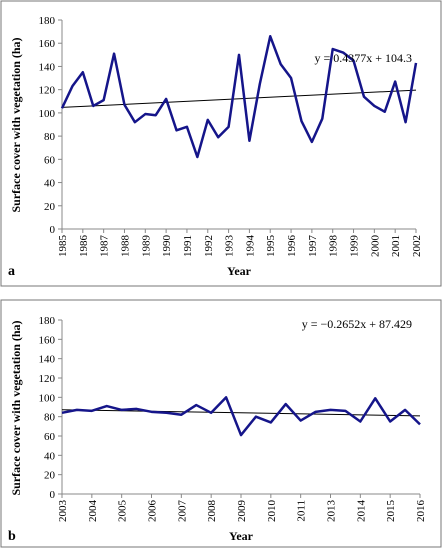 This screenshot has height=555, width=444. Describe the element at coordinates (242, 511) in the screenshot. I see `x-tick-label: 2009` at that location.